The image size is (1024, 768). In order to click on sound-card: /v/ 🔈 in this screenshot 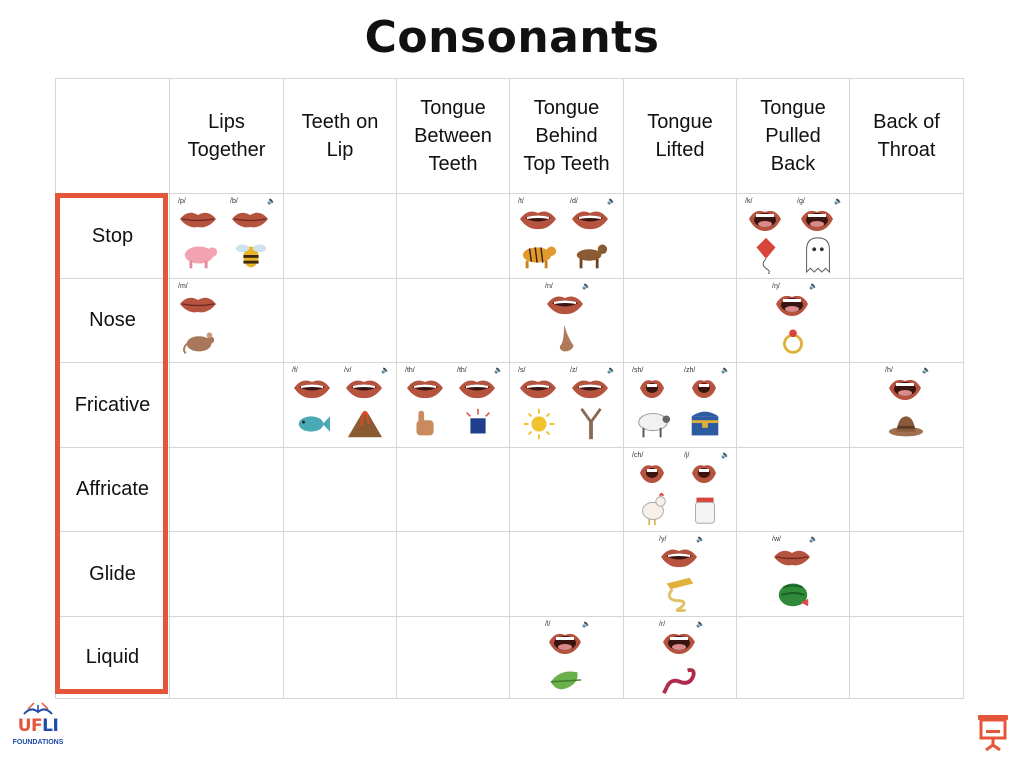, I will do `click(366, 406)`.